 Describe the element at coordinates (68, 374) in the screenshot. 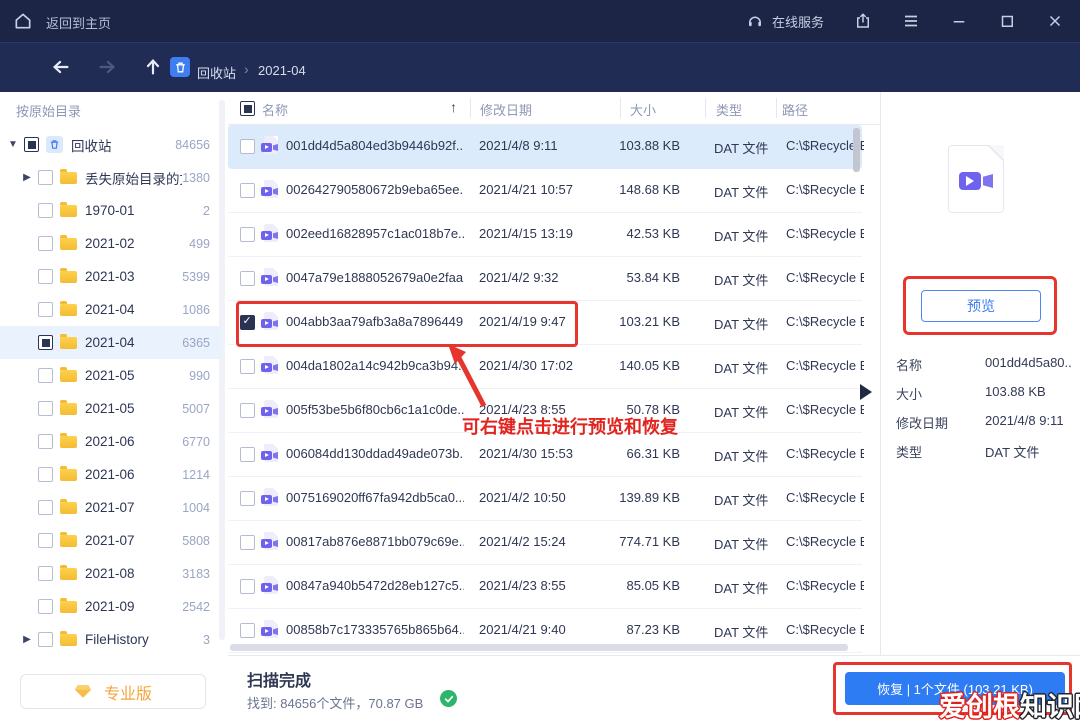

I see `folder-icon` at that location.